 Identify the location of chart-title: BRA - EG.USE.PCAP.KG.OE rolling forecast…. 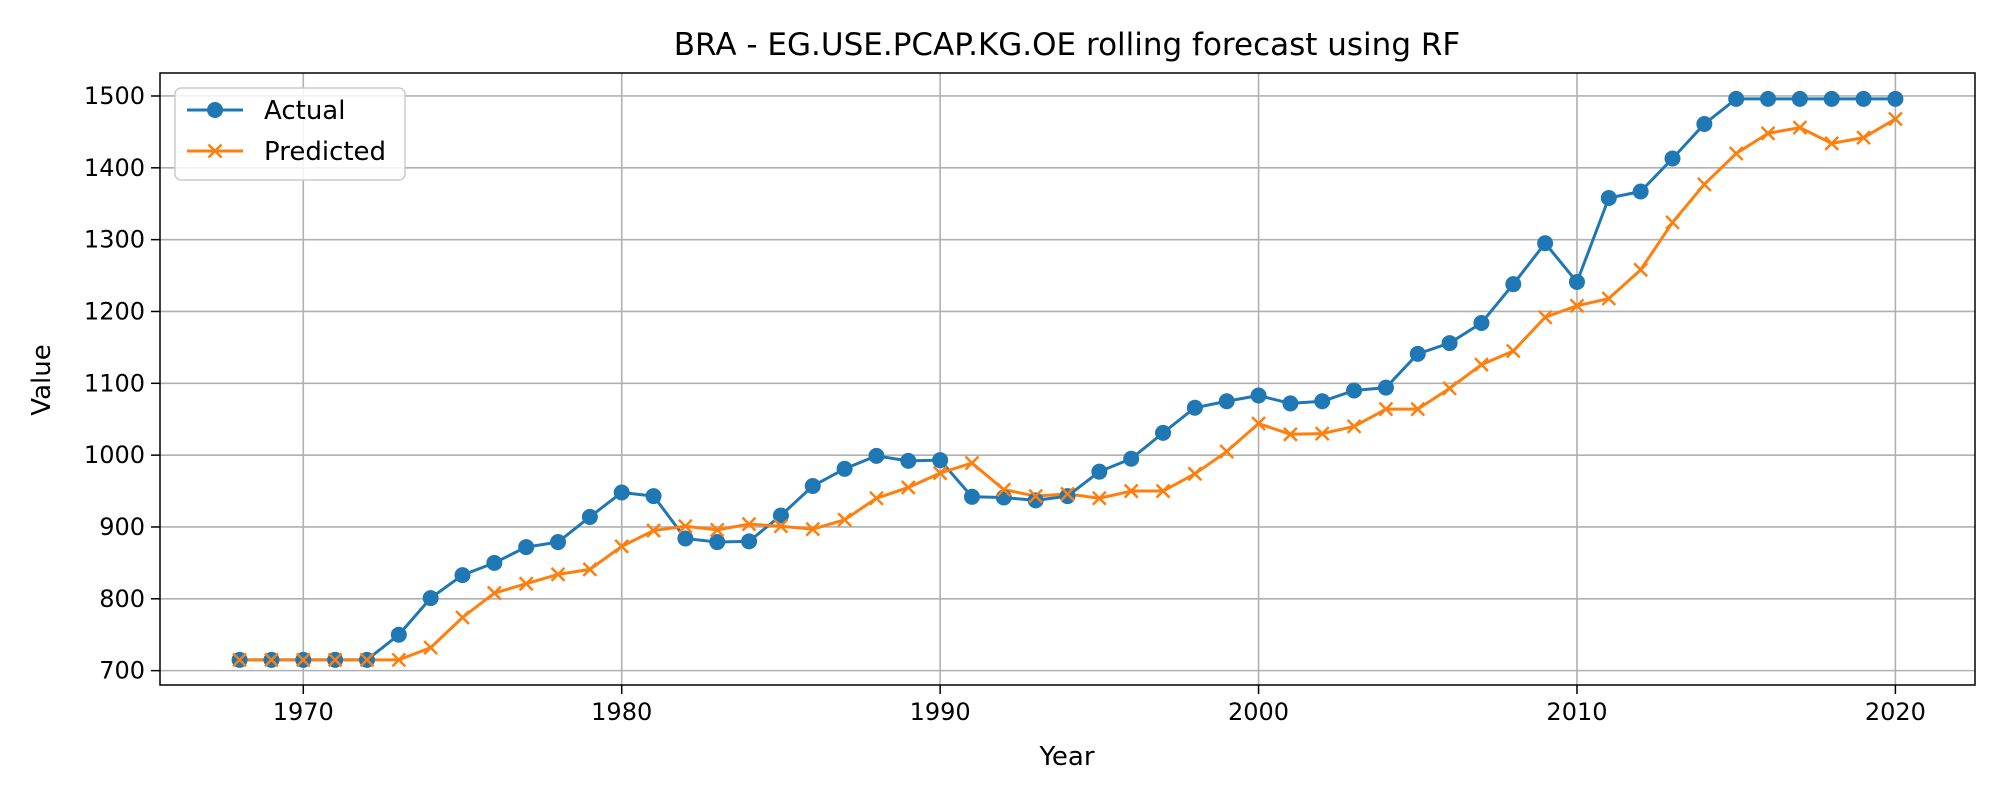
(1067, 45).